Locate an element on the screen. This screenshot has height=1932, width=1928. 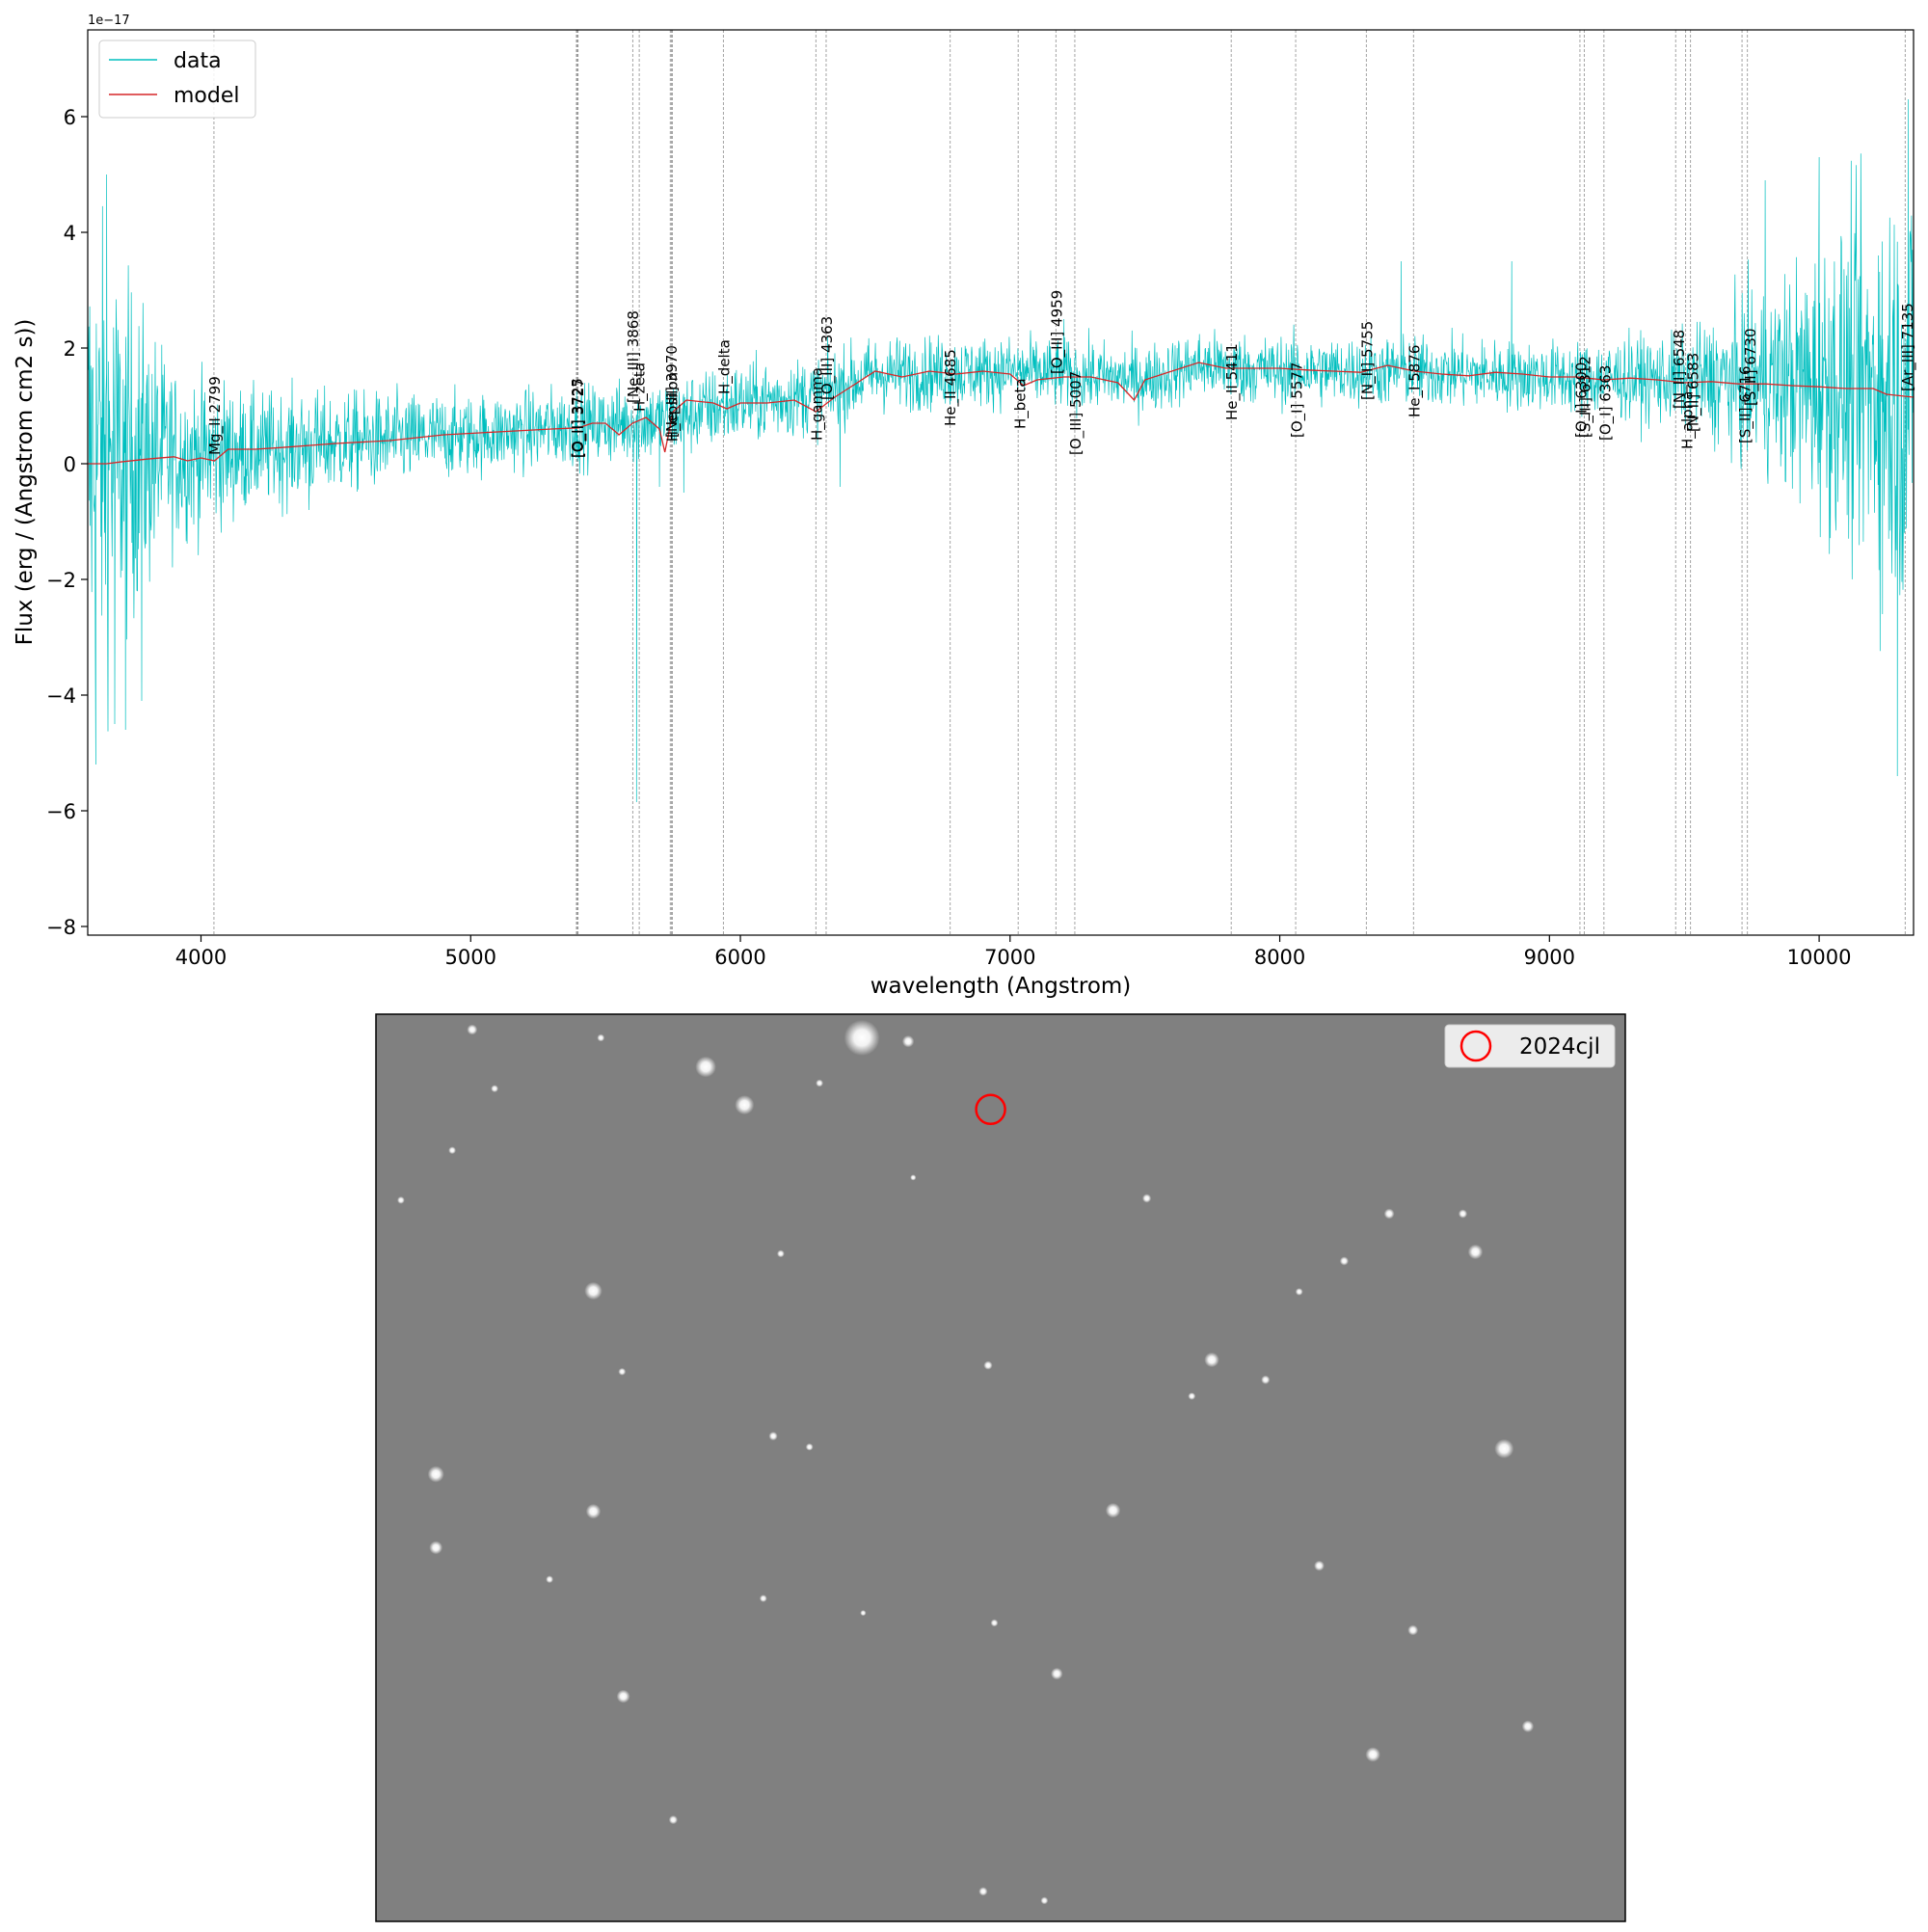
line-annotation: [O_III] 5007 is located at coordinates (1076, 413).